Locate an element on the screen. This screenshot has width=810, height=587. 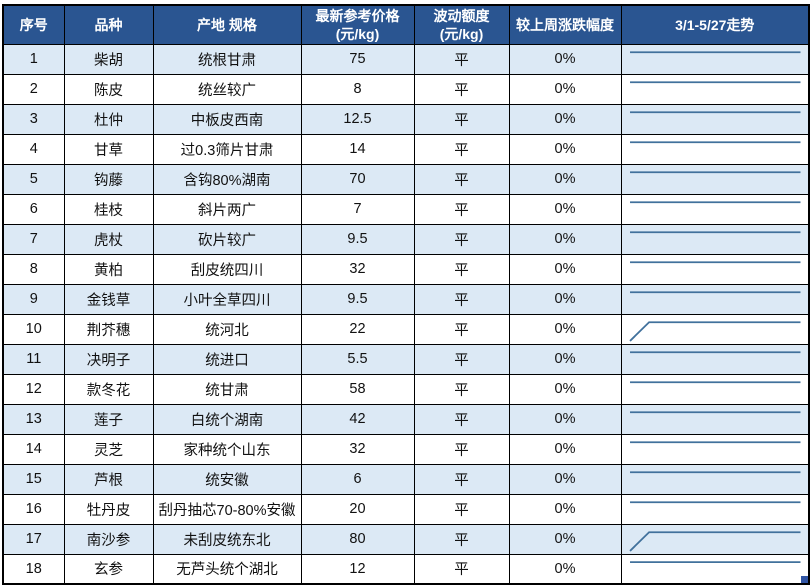
cell-variety: 柴胡 is located at coordinates (108, 59).